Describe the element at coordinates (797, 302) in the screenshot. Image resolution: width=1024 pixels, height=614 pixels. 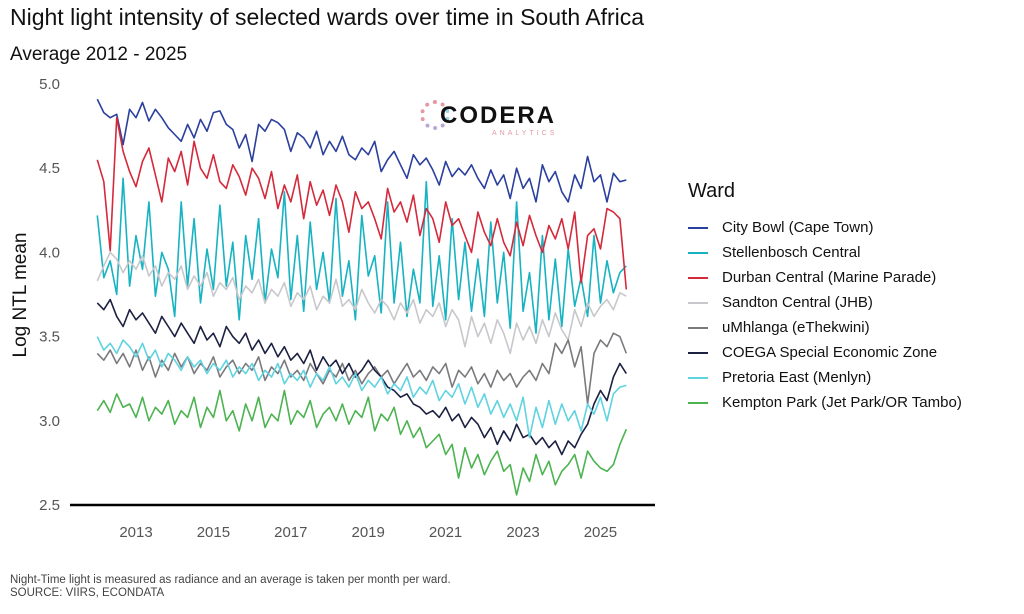
I see `legend-label: Sandton Central (JHB)` at that location.